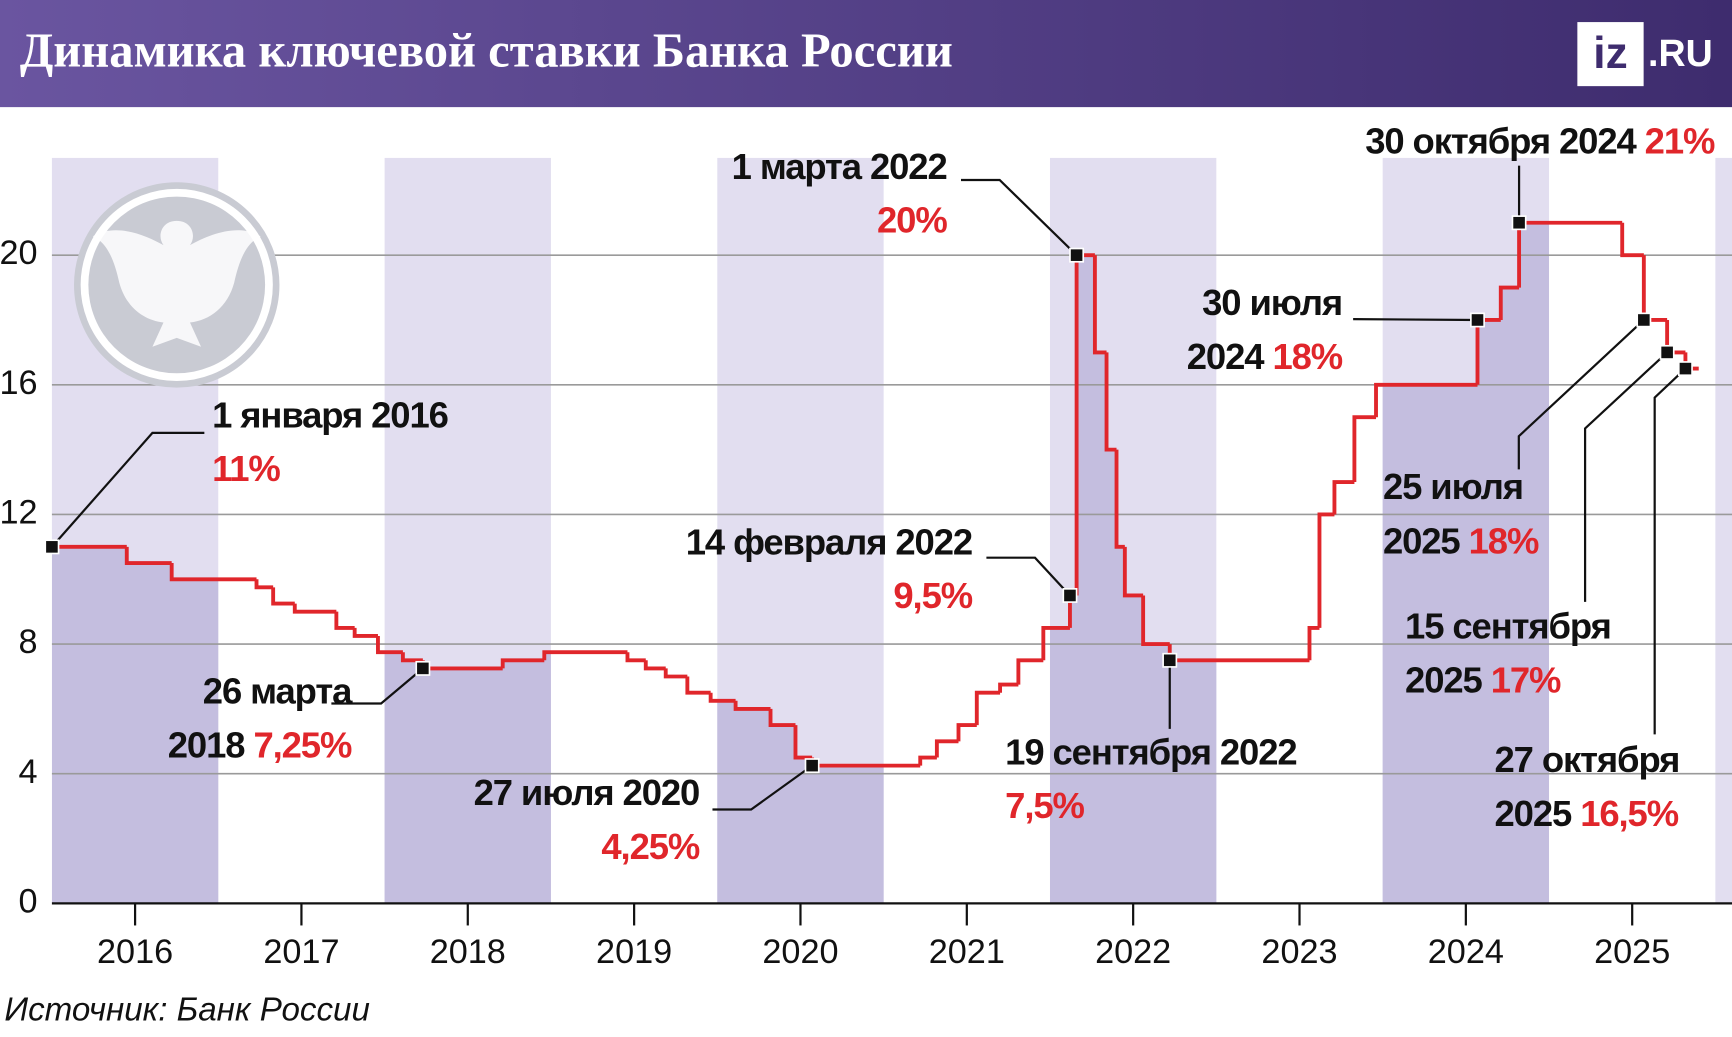 The width and height of the screenshot is (1732, 1037). I want to click on annotation-value: 21%, so click(1680, 140).